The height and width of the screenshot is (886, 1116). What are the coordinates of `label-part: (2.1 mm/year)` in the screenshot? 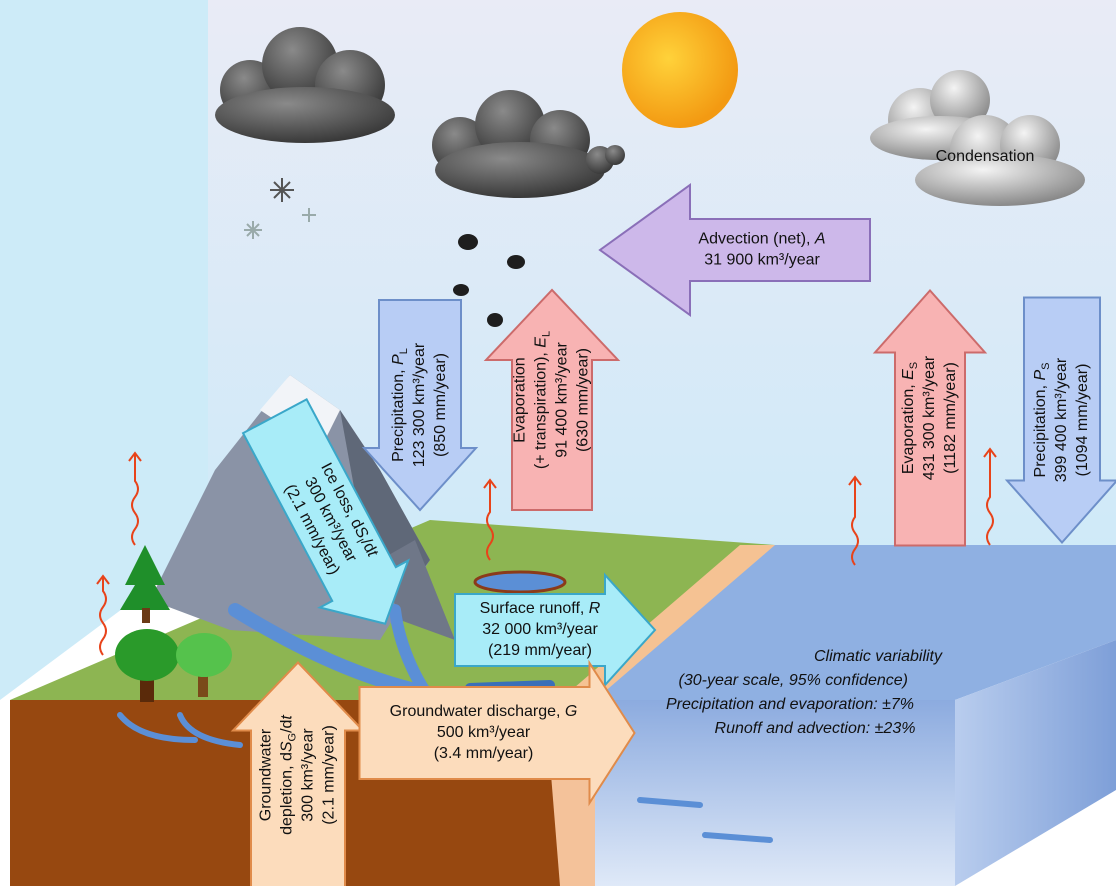 It's located at (329, 775).